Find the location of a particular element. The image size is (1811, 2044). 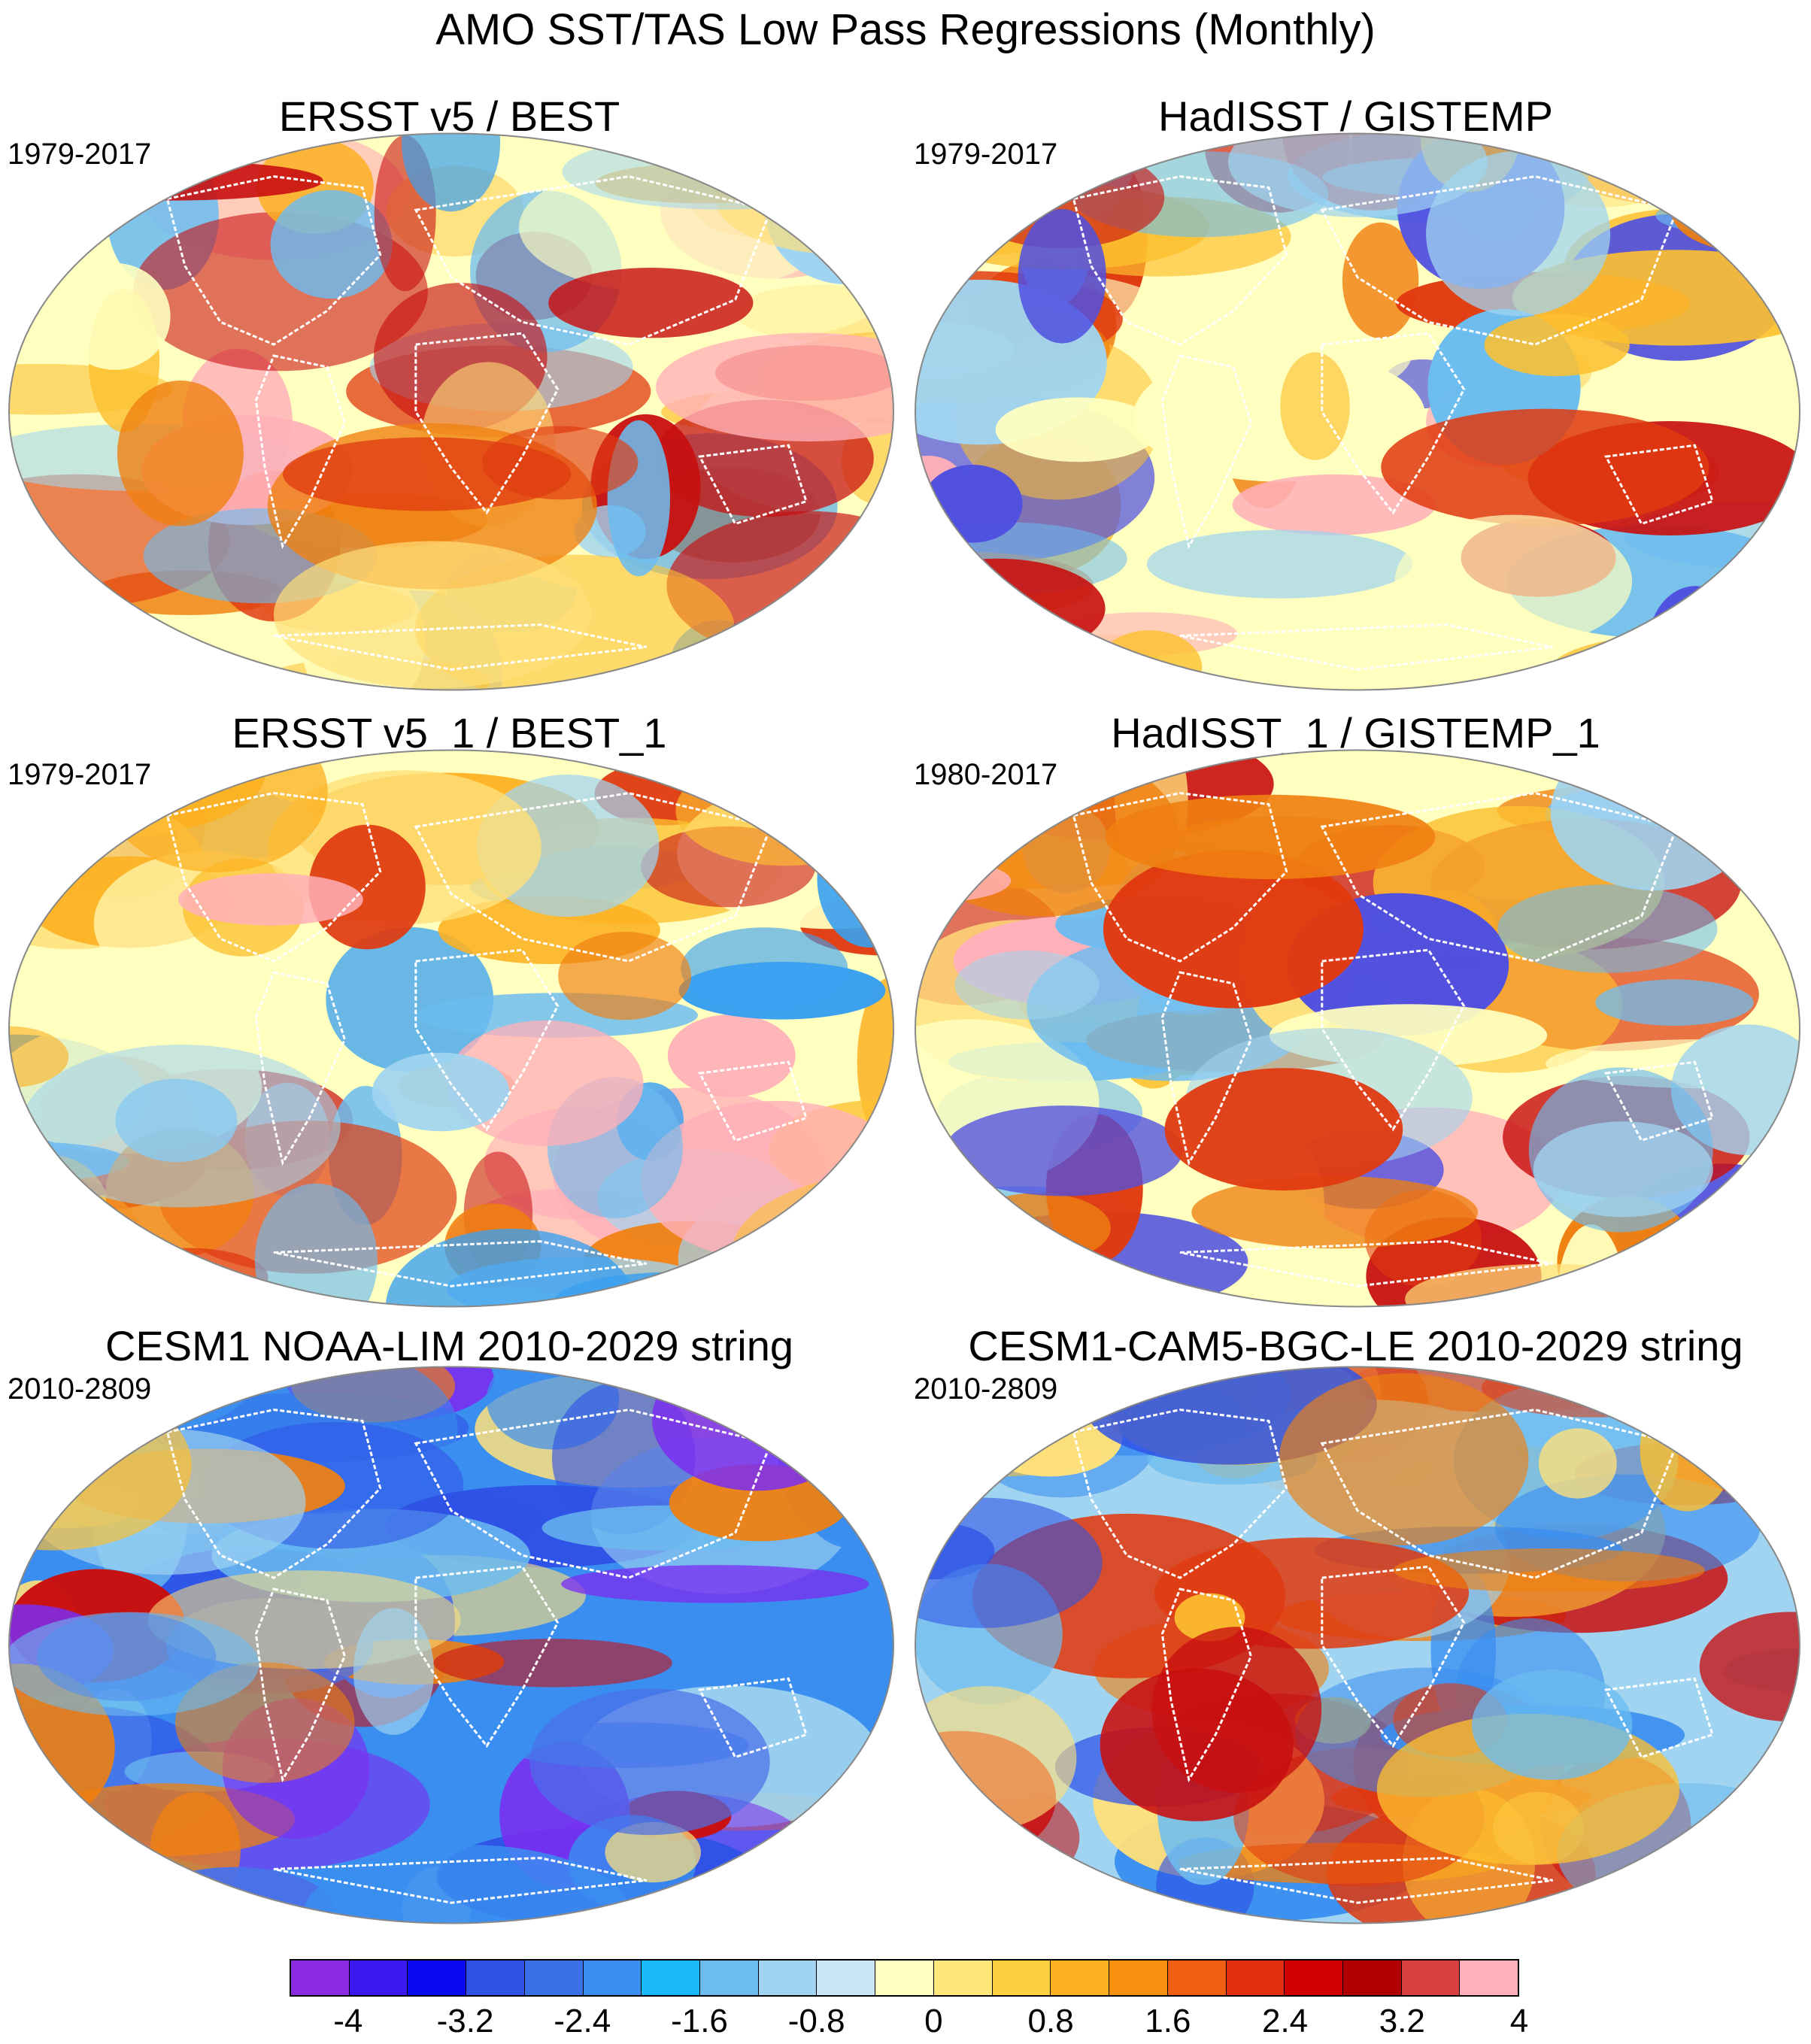

colorbar is located at coordinates (905, 1978).